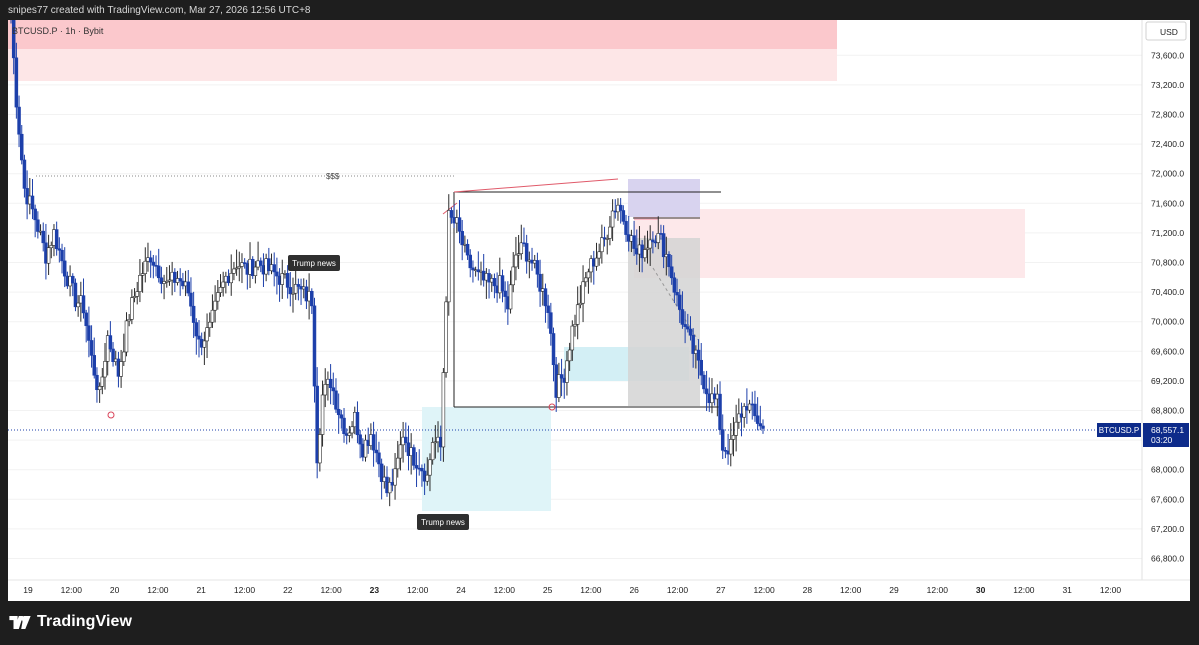  I want to click on projection-dashed, so click(675, 304).